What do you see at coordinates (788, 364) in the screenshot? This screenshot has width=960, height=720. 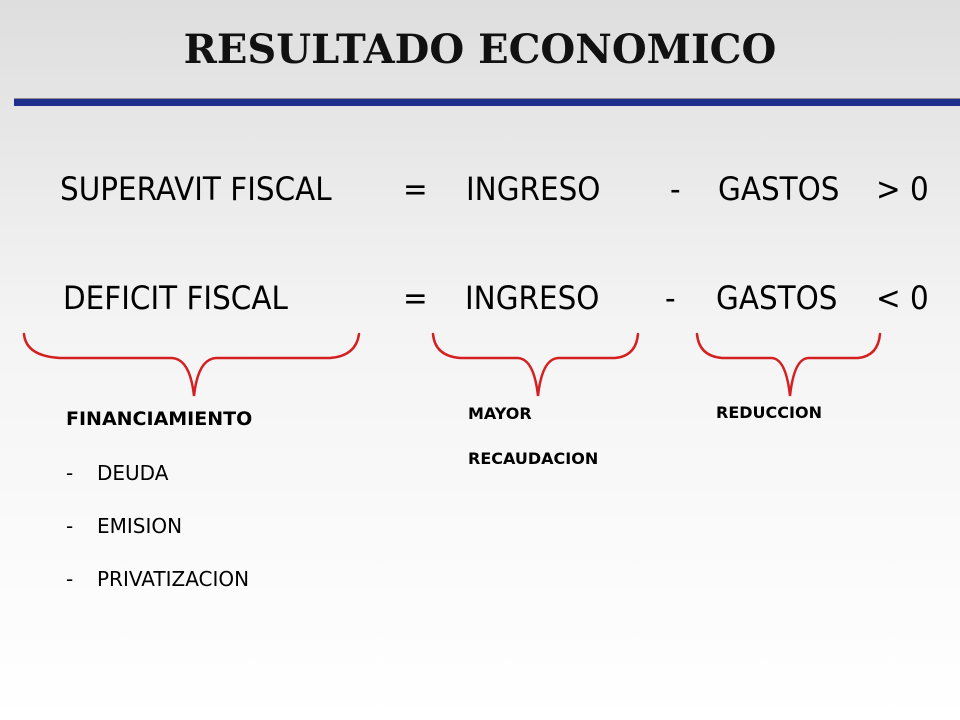 I see `brace-gastos` at bounding box center [788, 364].